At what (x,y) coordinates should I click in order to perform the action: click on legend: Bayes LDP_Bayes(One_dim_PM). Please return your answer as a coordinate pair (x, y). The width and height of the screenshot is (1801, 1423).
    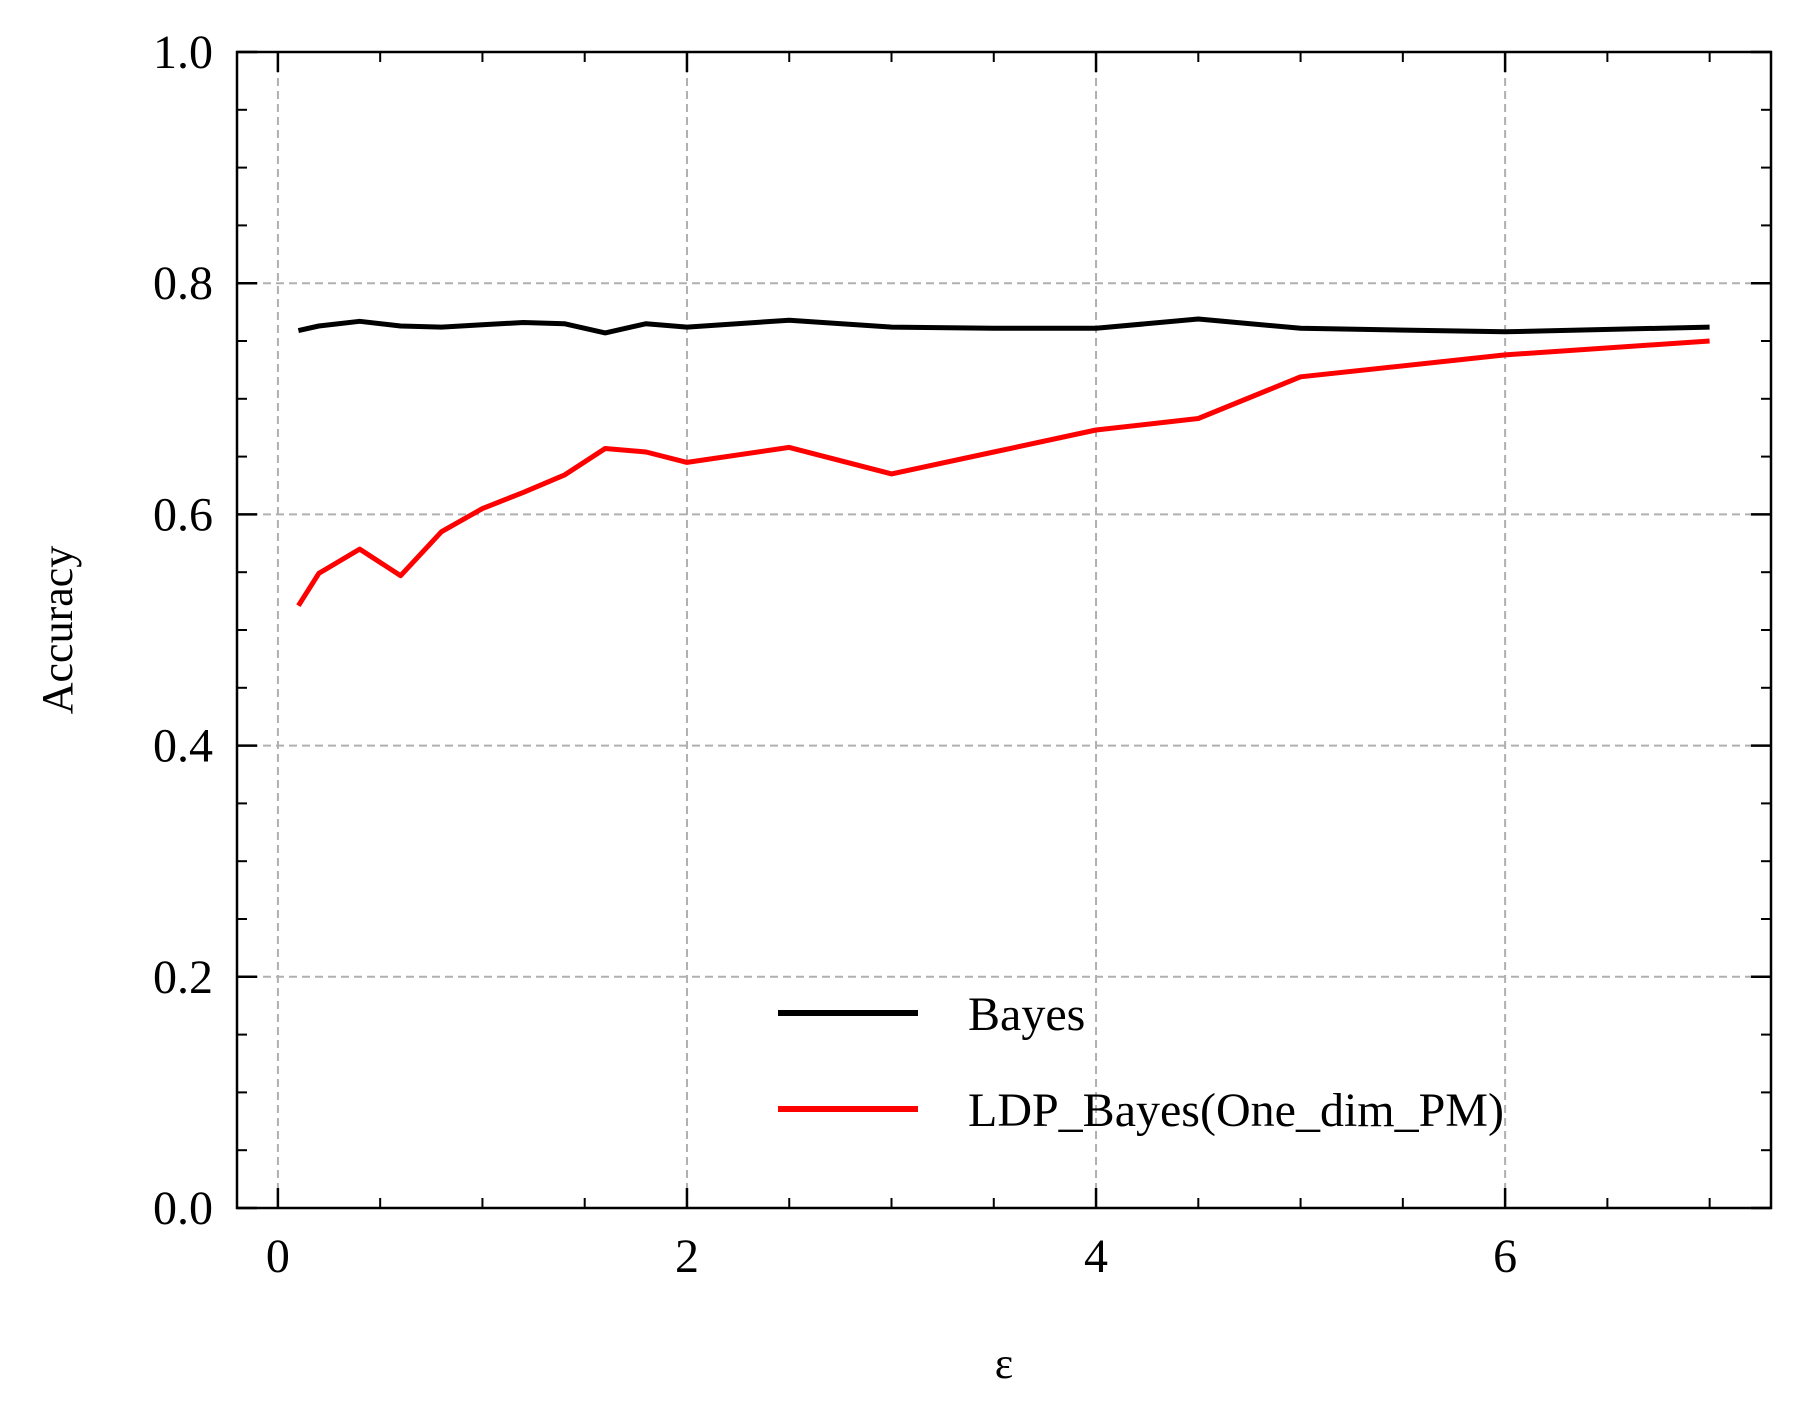
    Looking at the image, I should click on (1141, 1062).